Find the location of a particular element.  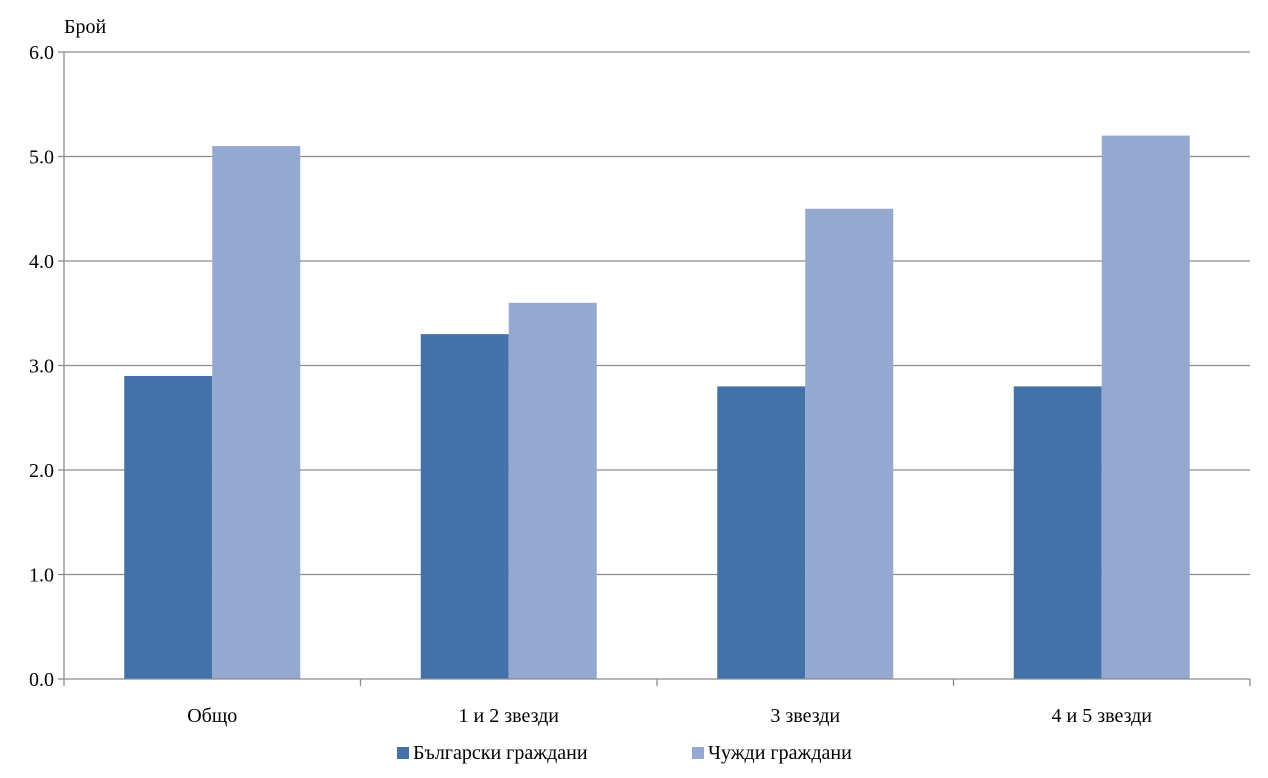

y-tick-label: 5.0 is located at coordinates (41, 158).